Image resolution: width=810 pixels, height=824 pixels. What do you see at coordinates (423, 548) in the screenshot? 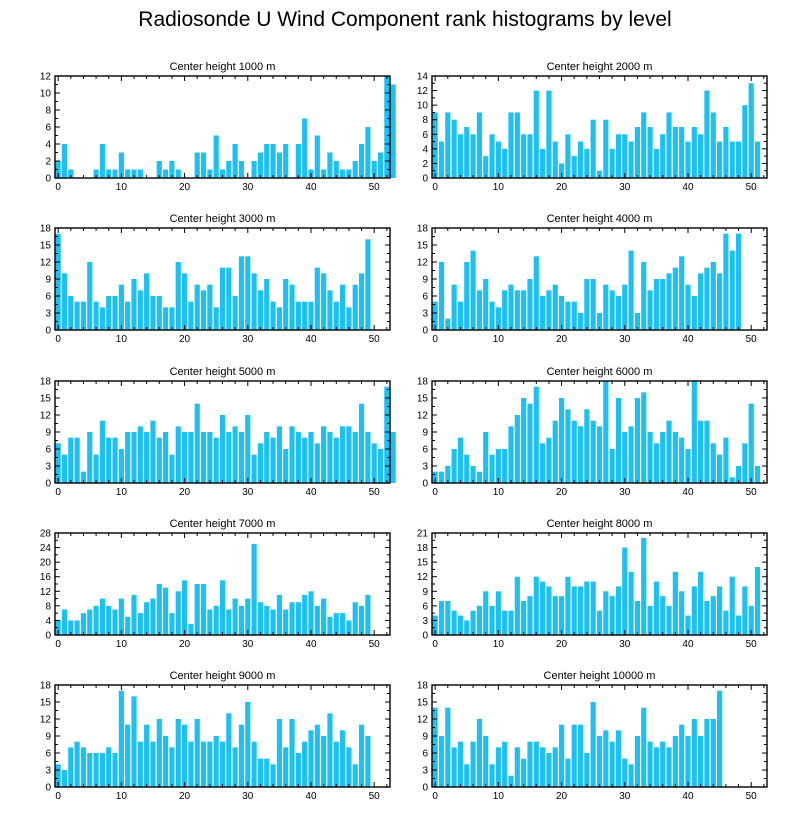
I see `y-tick-label: 18` at bounding box center [423, 548].